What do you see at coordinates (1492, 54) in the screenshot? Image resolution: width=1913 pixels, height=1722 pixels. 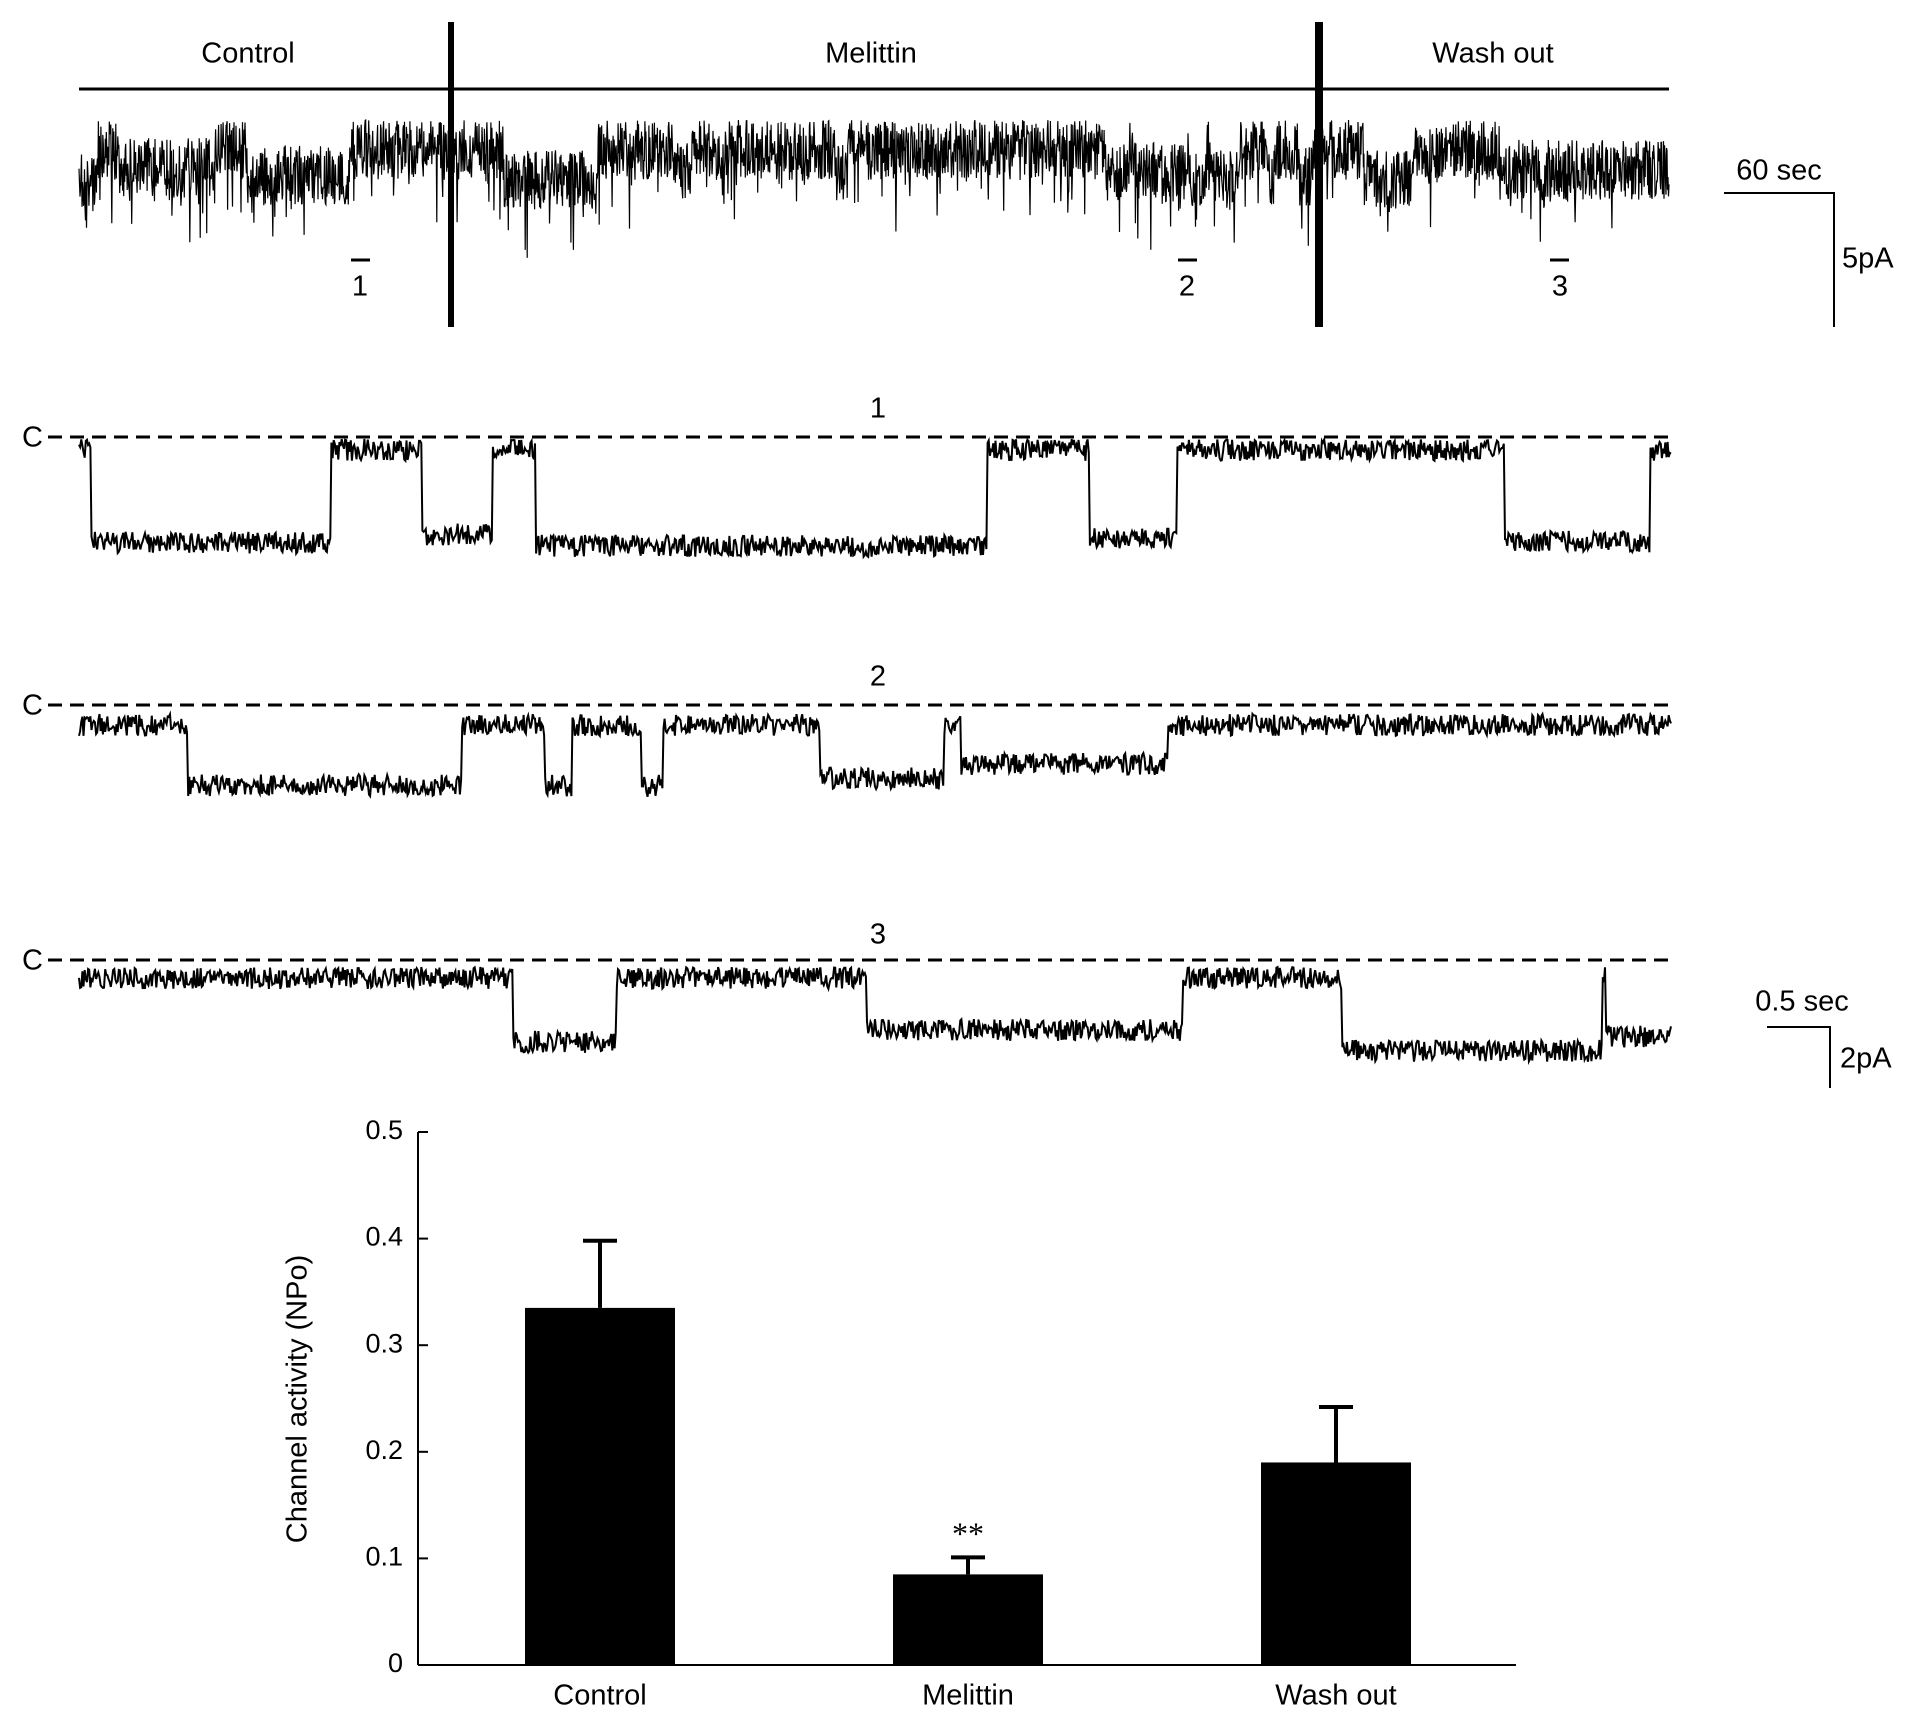 I see `phase-label: Wash out` at bounding box center [1492, 54].